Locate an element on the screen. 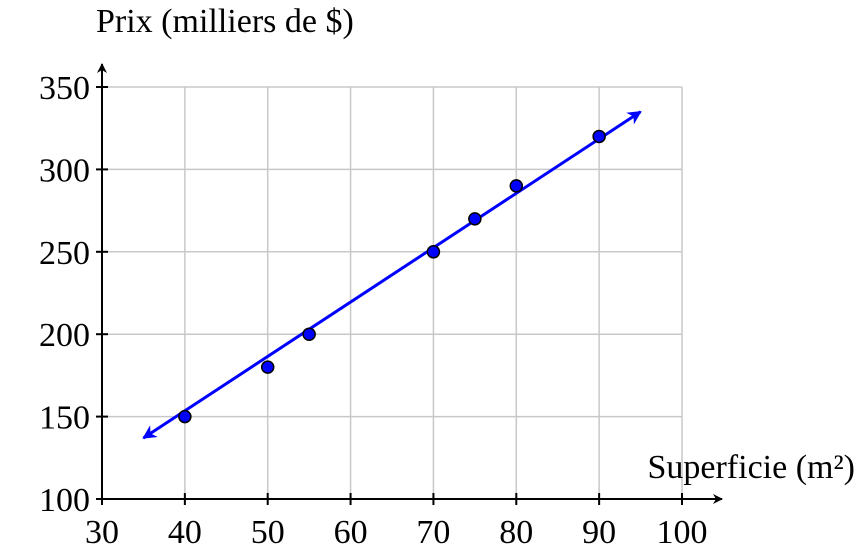 The height and width of the screenshot is (554, 858). x-tick-label: 50 is located at coordinates (268, 532).